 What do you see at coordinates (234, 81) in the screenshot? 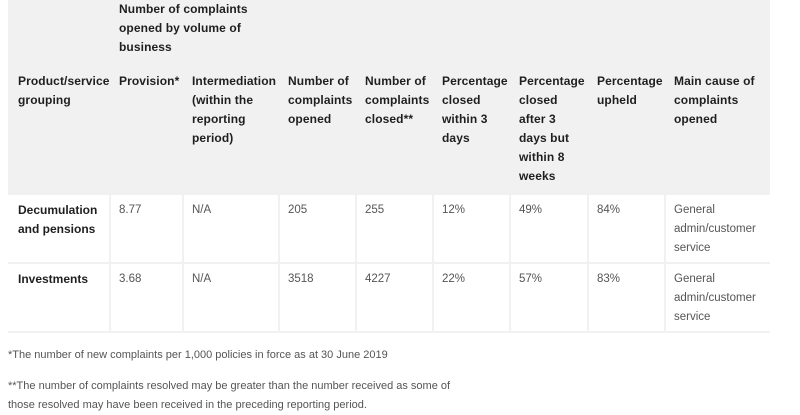
I see `header-line: Intermediation` at bounding box center [234, 81].